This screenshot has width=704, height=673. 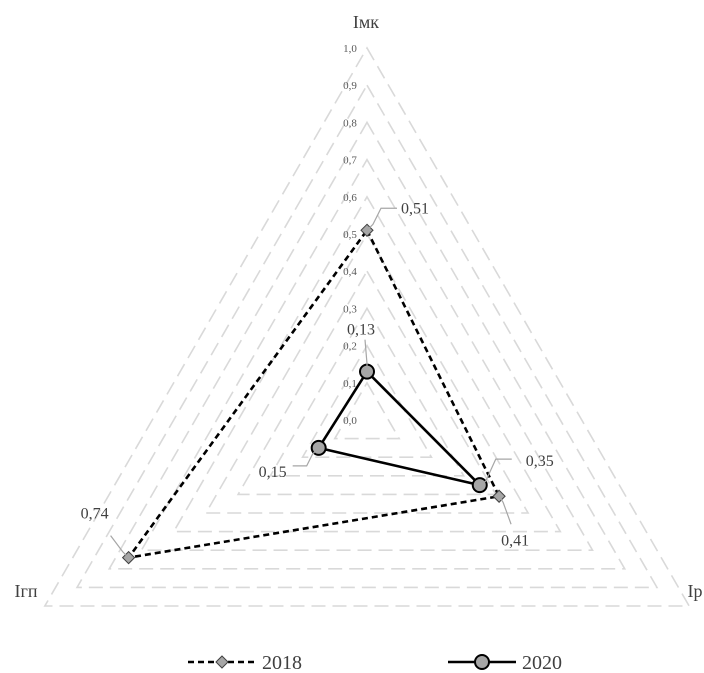 What do you see at coordinates (361, 330) in the screenshot?
I see `data-label: 0,13` at bounding box center [361, 330].